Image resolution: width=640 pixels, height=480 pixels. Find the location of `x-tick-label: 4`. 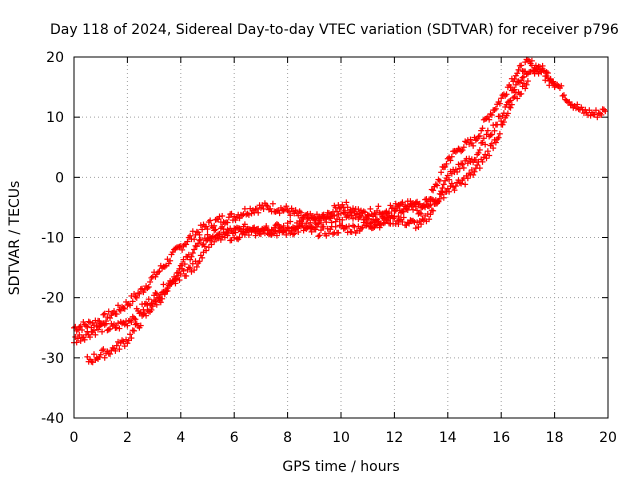

x-tick-label: 4 is located at coordinates (180, 438).